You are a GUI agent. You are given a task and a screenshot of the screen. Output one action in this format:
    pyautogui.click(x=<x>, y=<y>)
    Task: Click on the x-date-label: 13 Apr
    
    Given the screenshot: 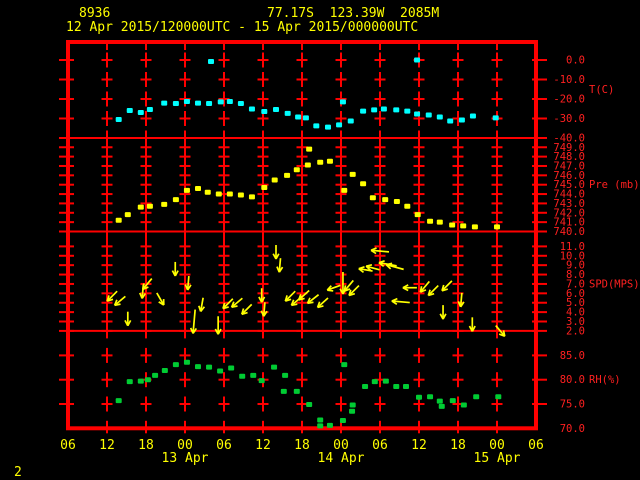 What is the action you would take?
    pyautogui.click(x=185, y=458)
    